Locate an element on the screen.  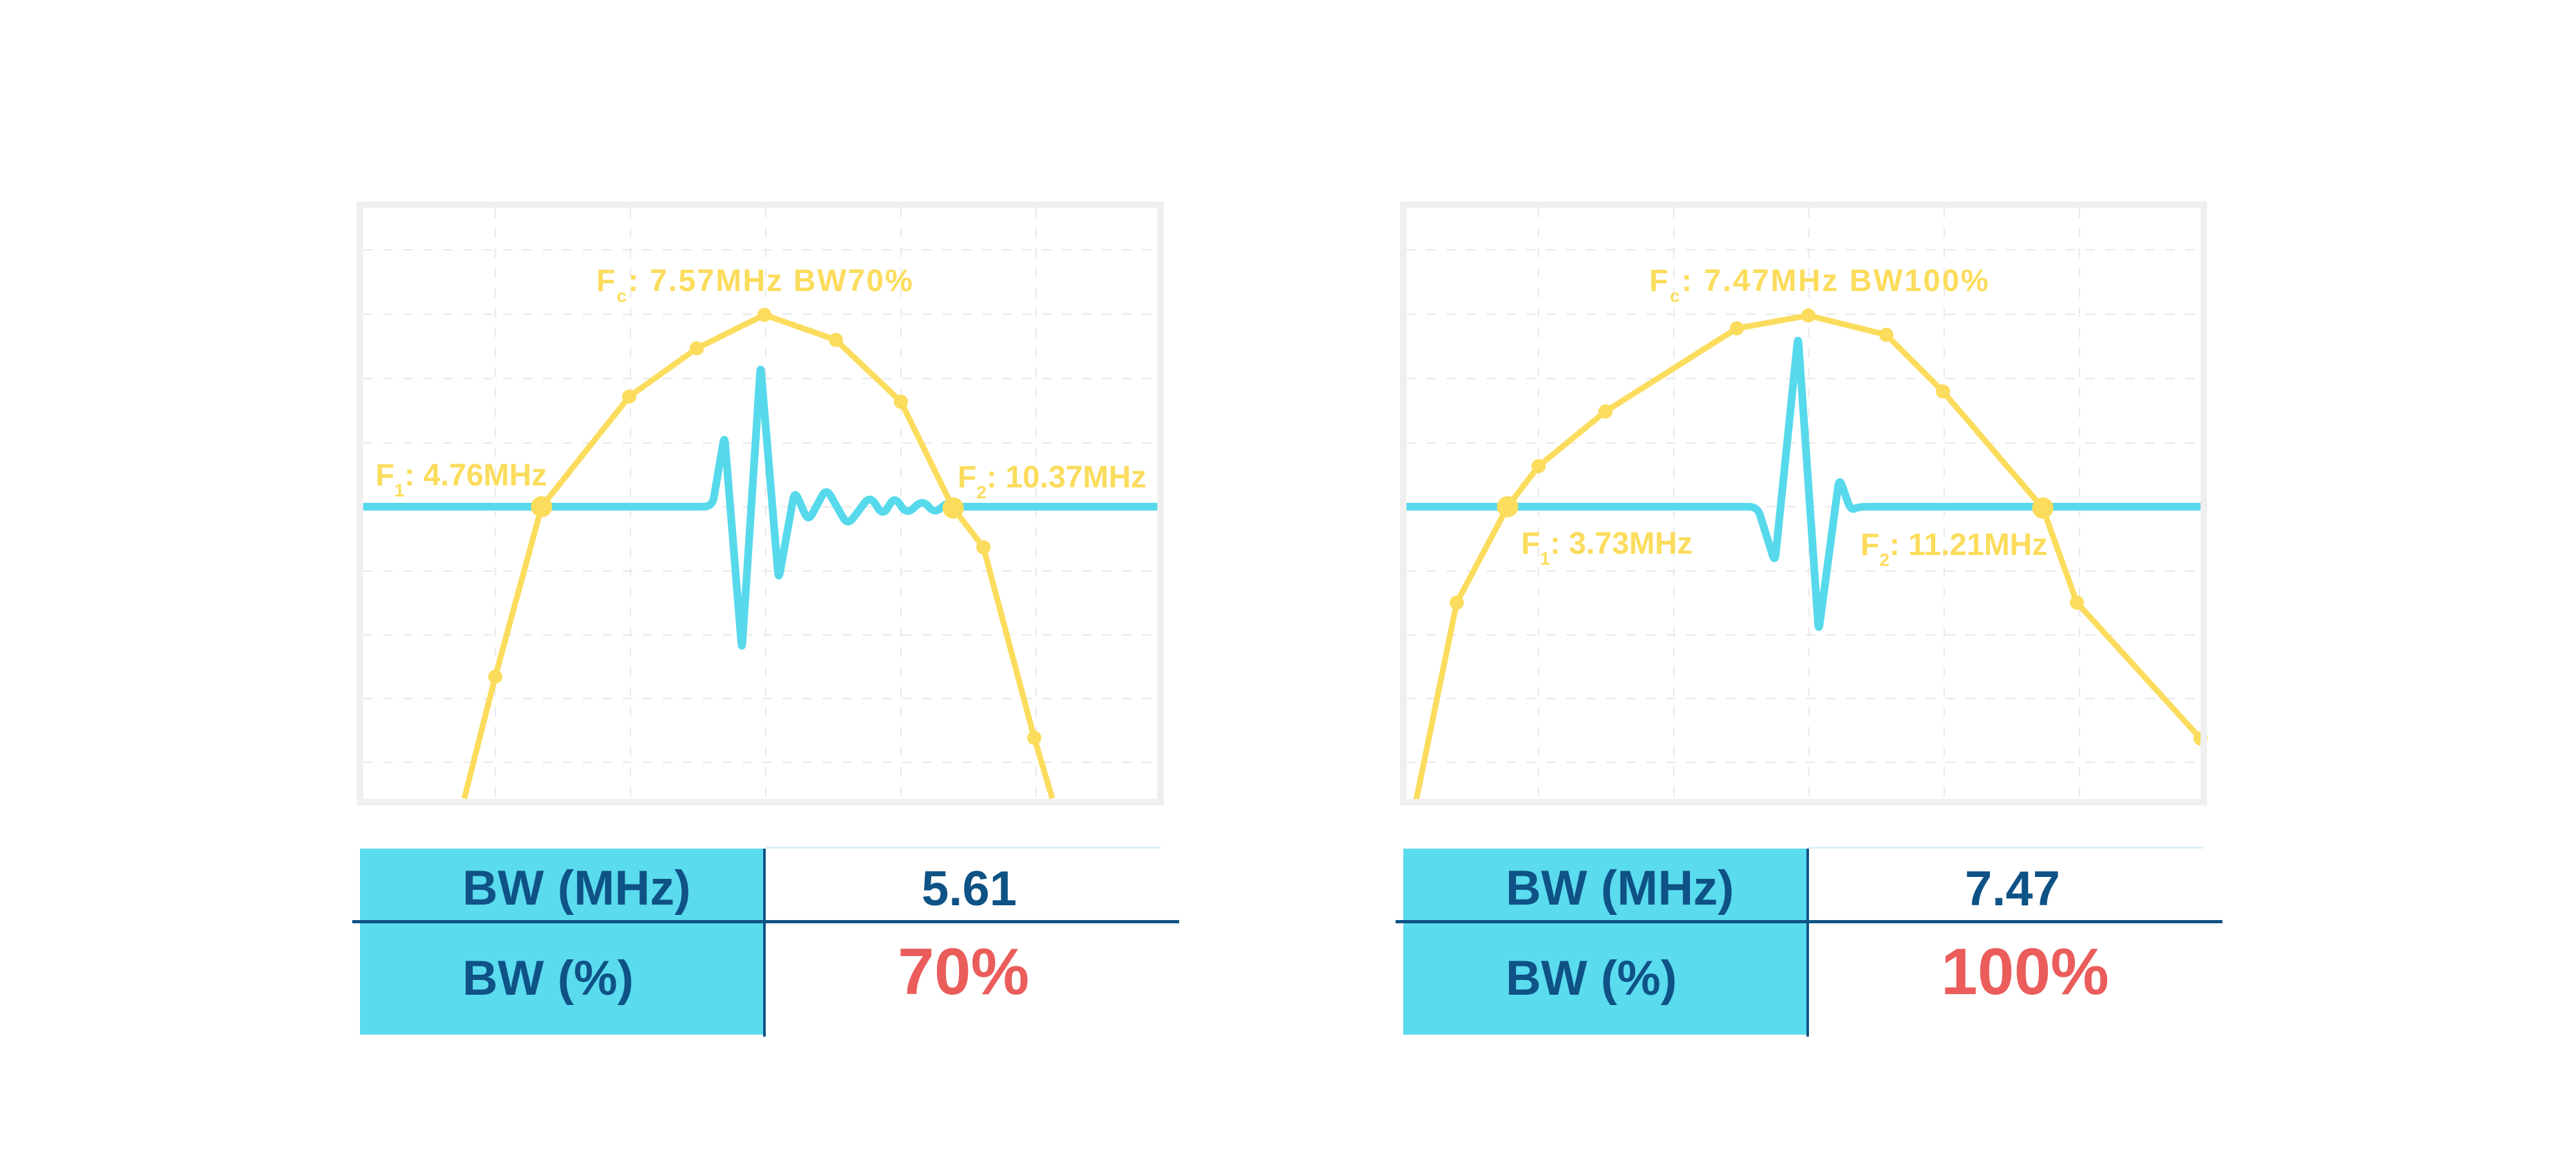
table-row-divider-left is located at coordinates (765, 921).